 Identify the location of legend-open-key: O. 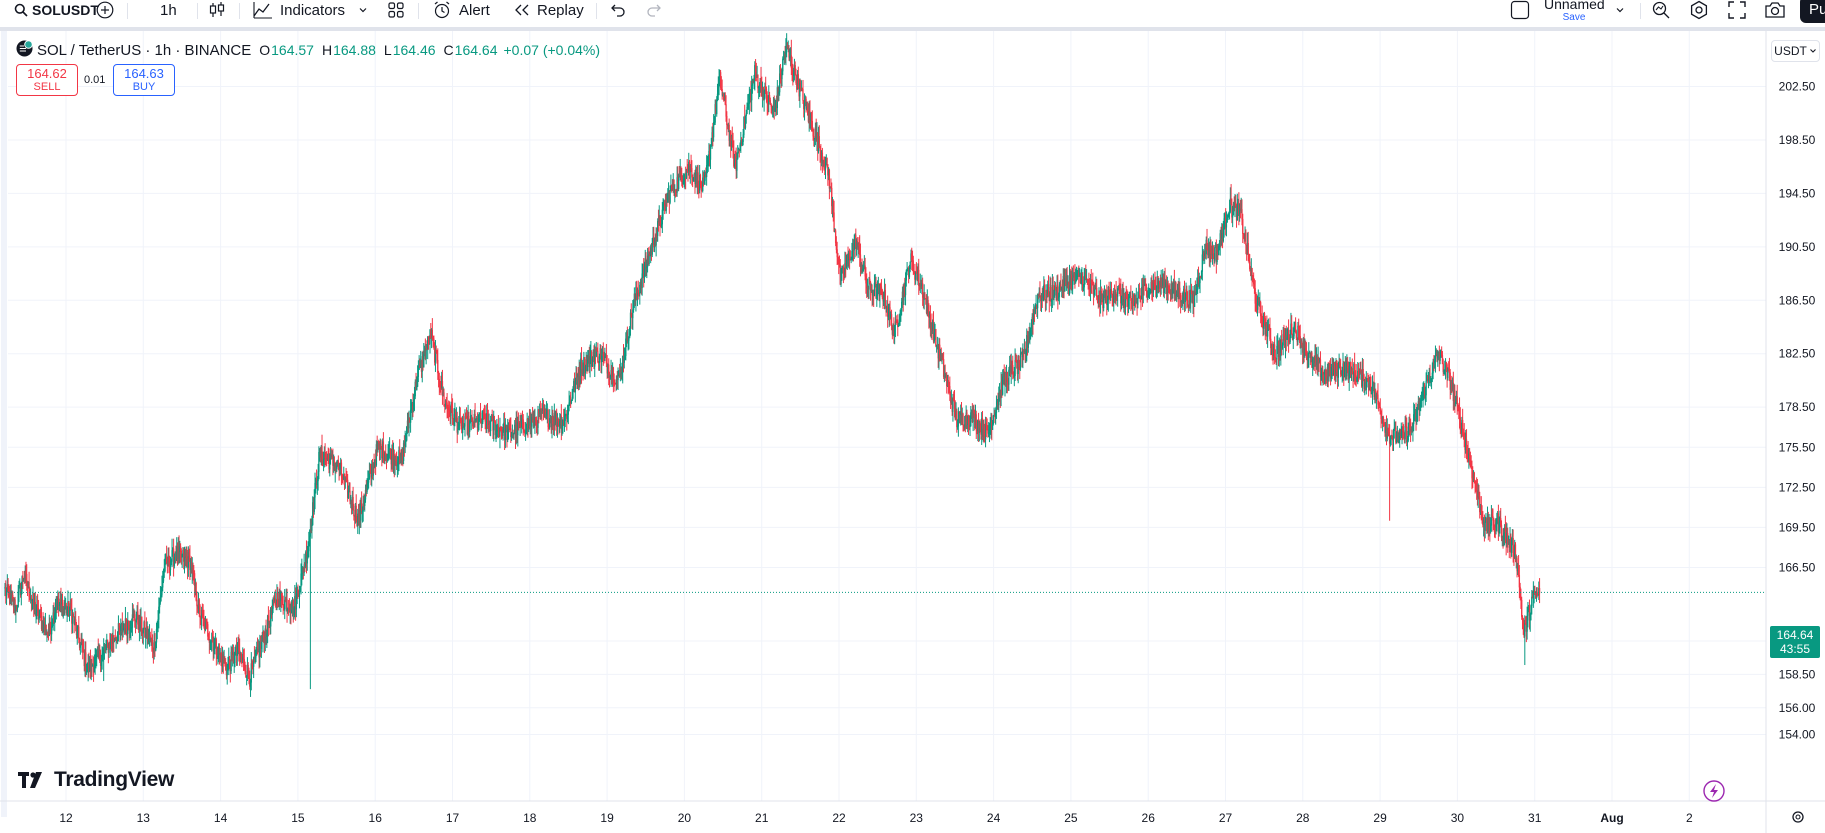
(265, 50).